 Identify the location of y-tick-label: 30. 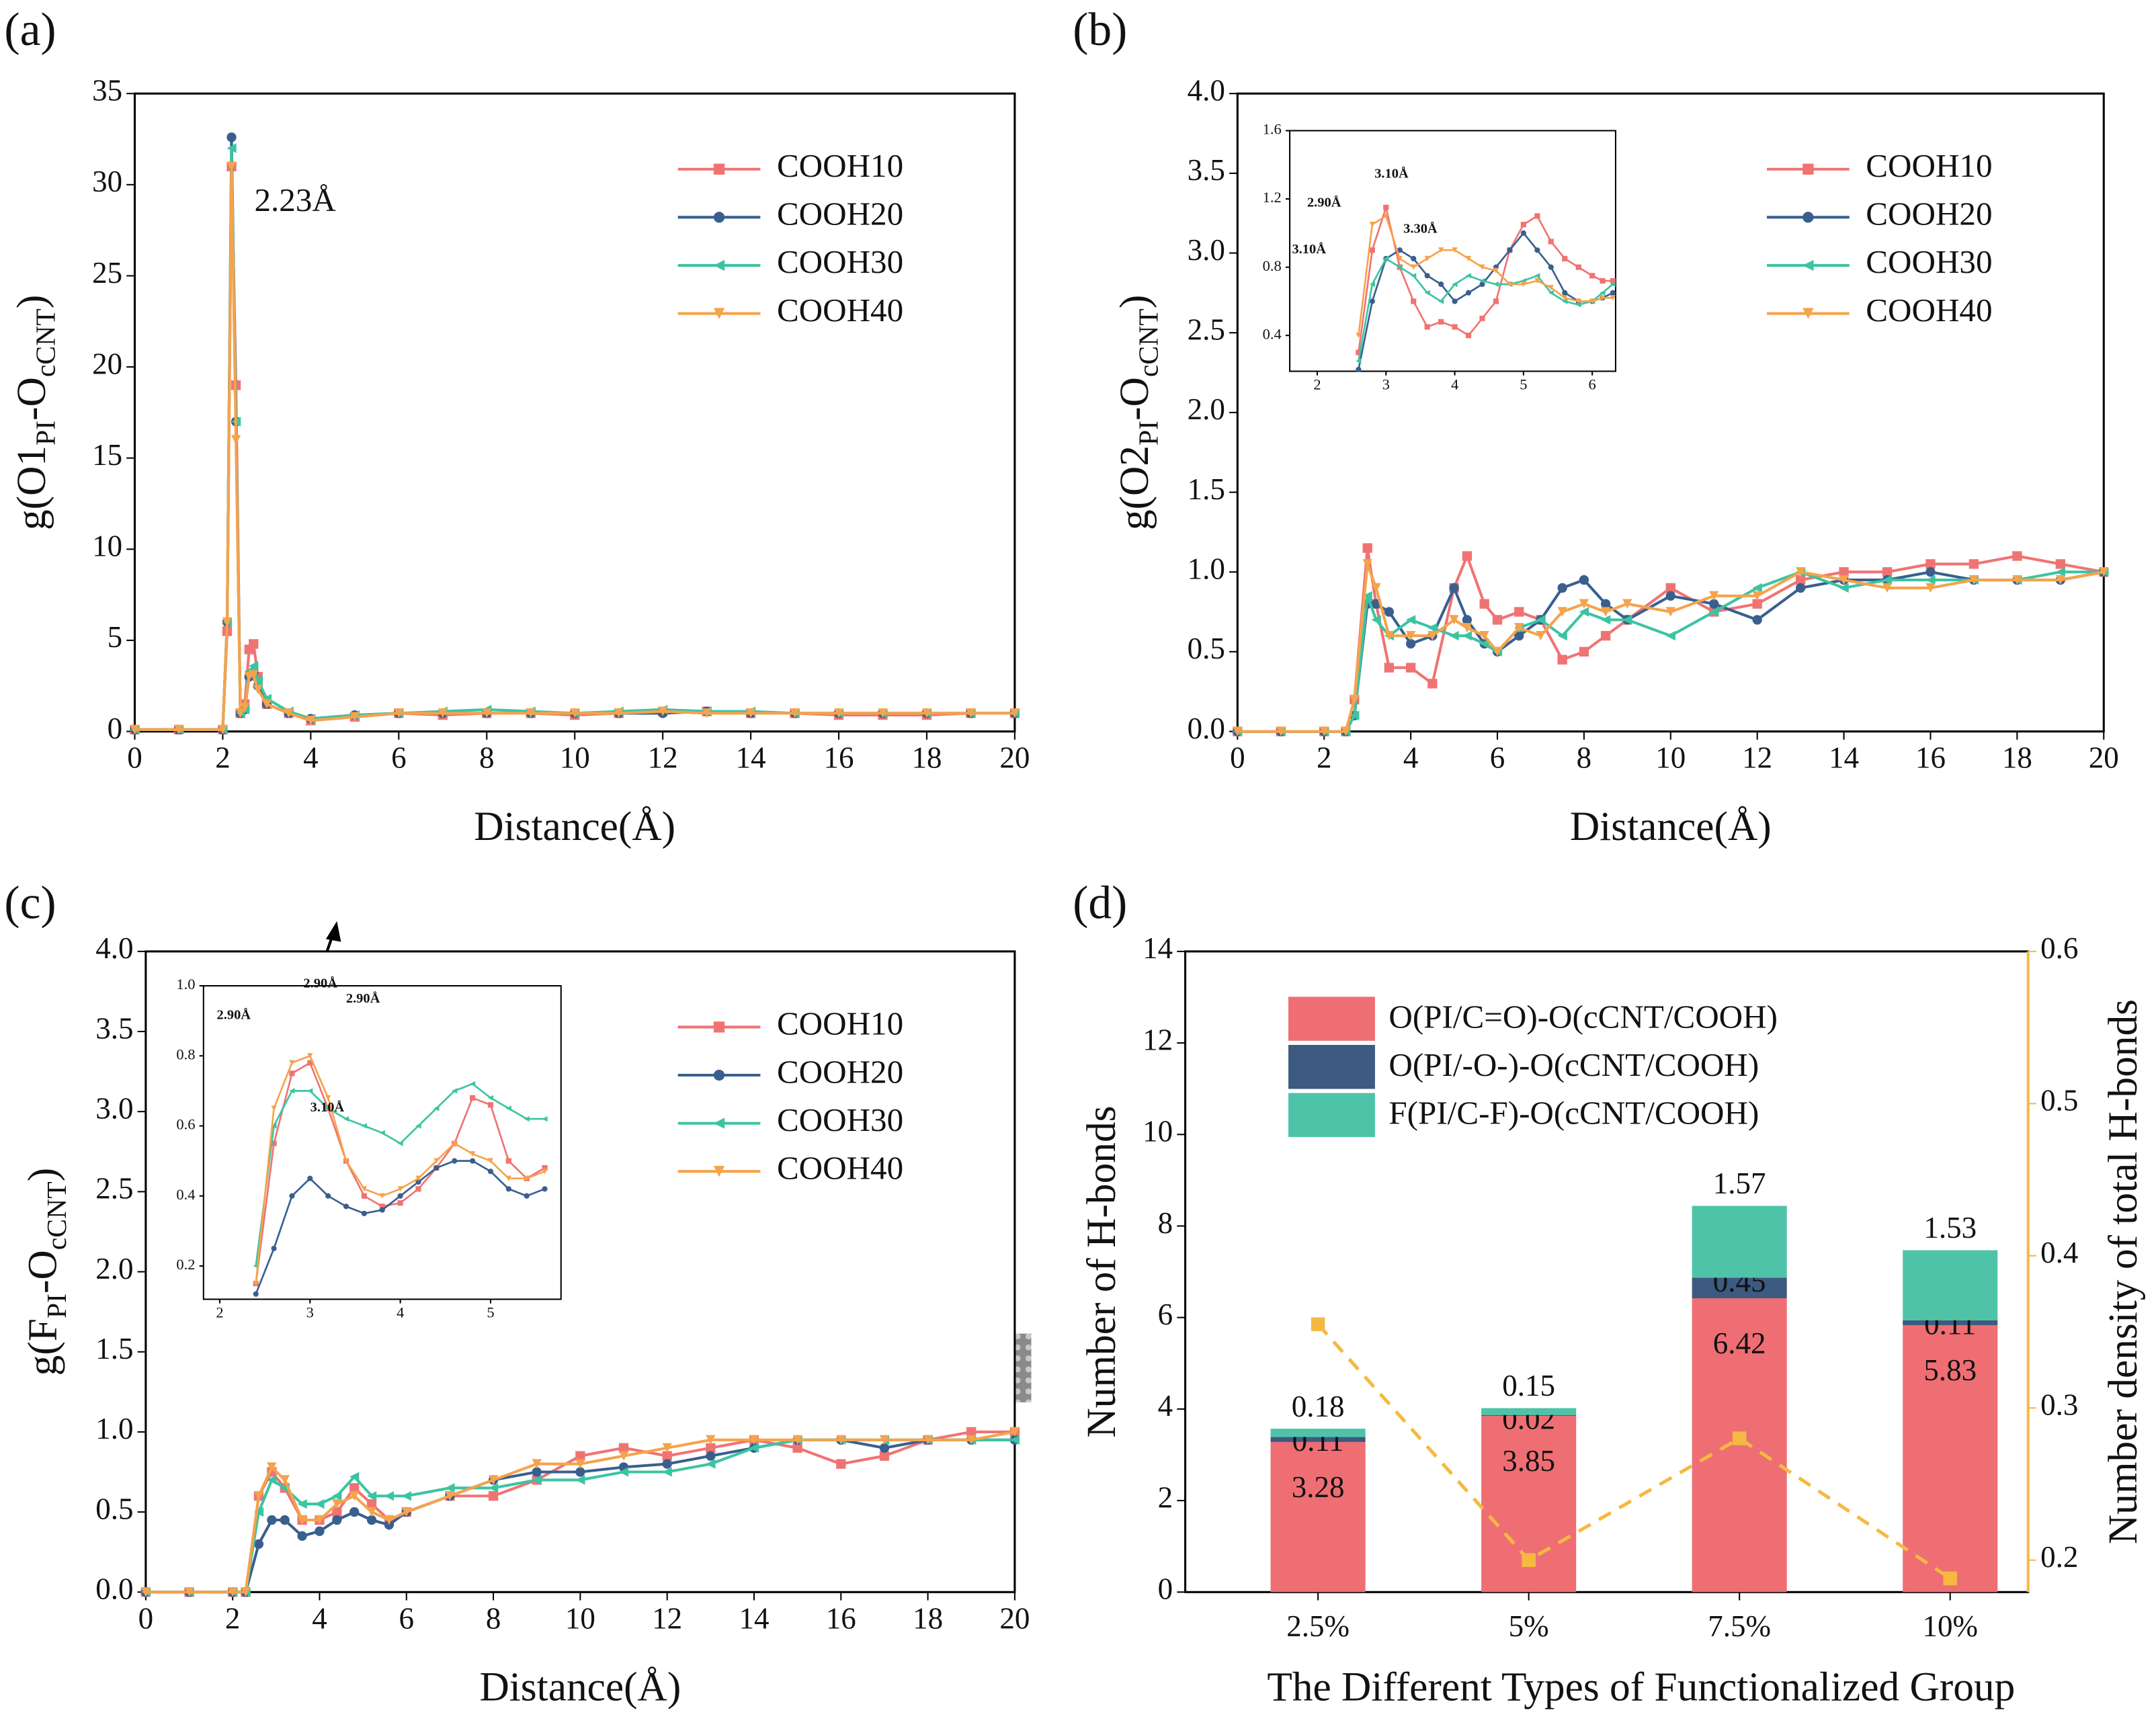
(107, 181).